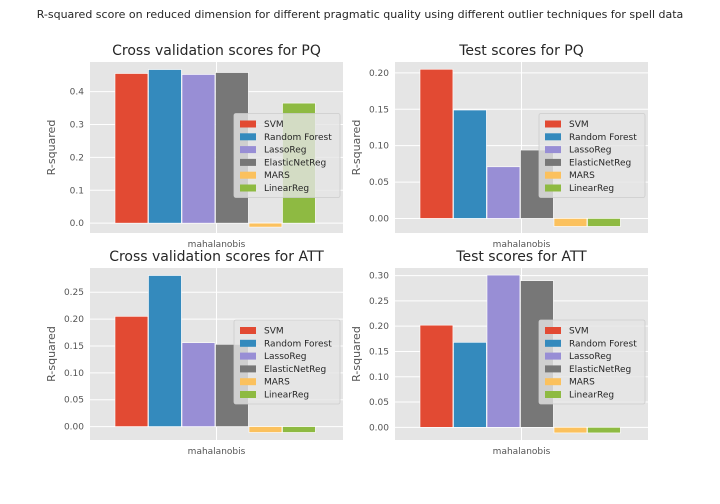 This screenshot has width=720, height=504. I want to click on panel-title: Cross validation scores for ATT, so click(216, 257).